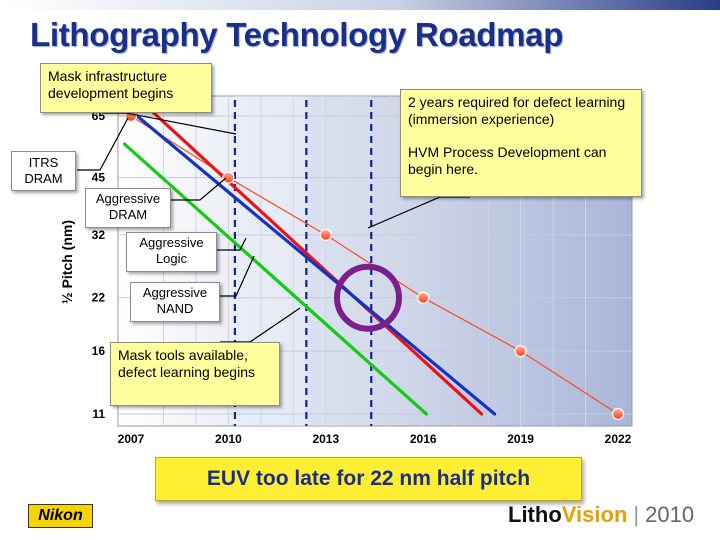  Describe the element at coordinates (98, 414) in the screenshot. I see `y-tick-label: 11` at that location.